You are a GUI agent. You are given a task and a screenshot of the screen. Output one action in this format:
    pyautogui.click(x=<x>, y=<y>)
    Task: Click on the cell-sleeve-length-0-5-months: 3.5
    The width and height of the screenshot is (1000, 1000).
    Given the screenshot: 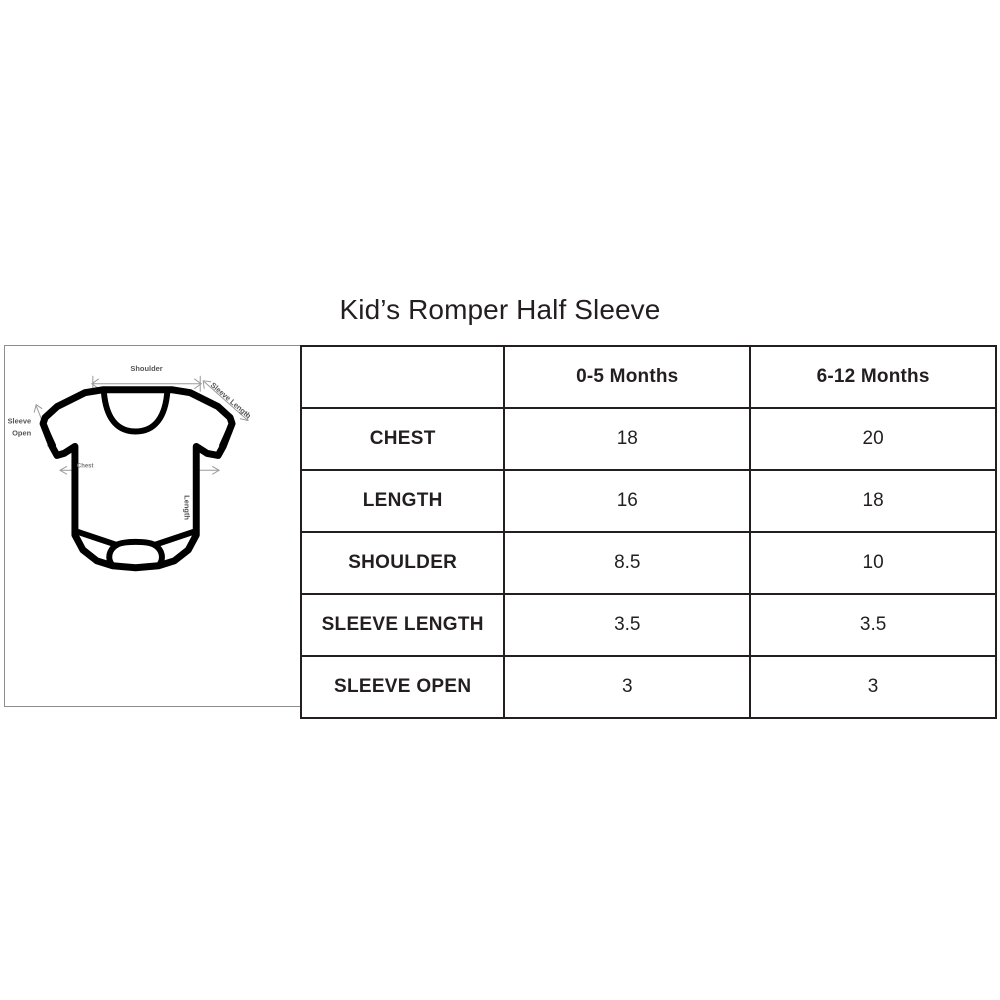 What is the action you would take?
    pyautogui.click(x=627, y=625)
    